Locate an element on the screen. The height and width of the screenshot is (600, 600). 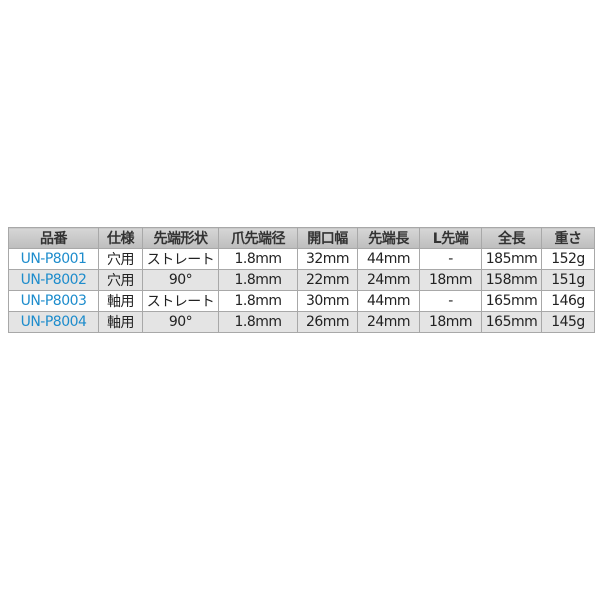
header-tip-shape: 先端形状 is located at coordinates (180, 238).